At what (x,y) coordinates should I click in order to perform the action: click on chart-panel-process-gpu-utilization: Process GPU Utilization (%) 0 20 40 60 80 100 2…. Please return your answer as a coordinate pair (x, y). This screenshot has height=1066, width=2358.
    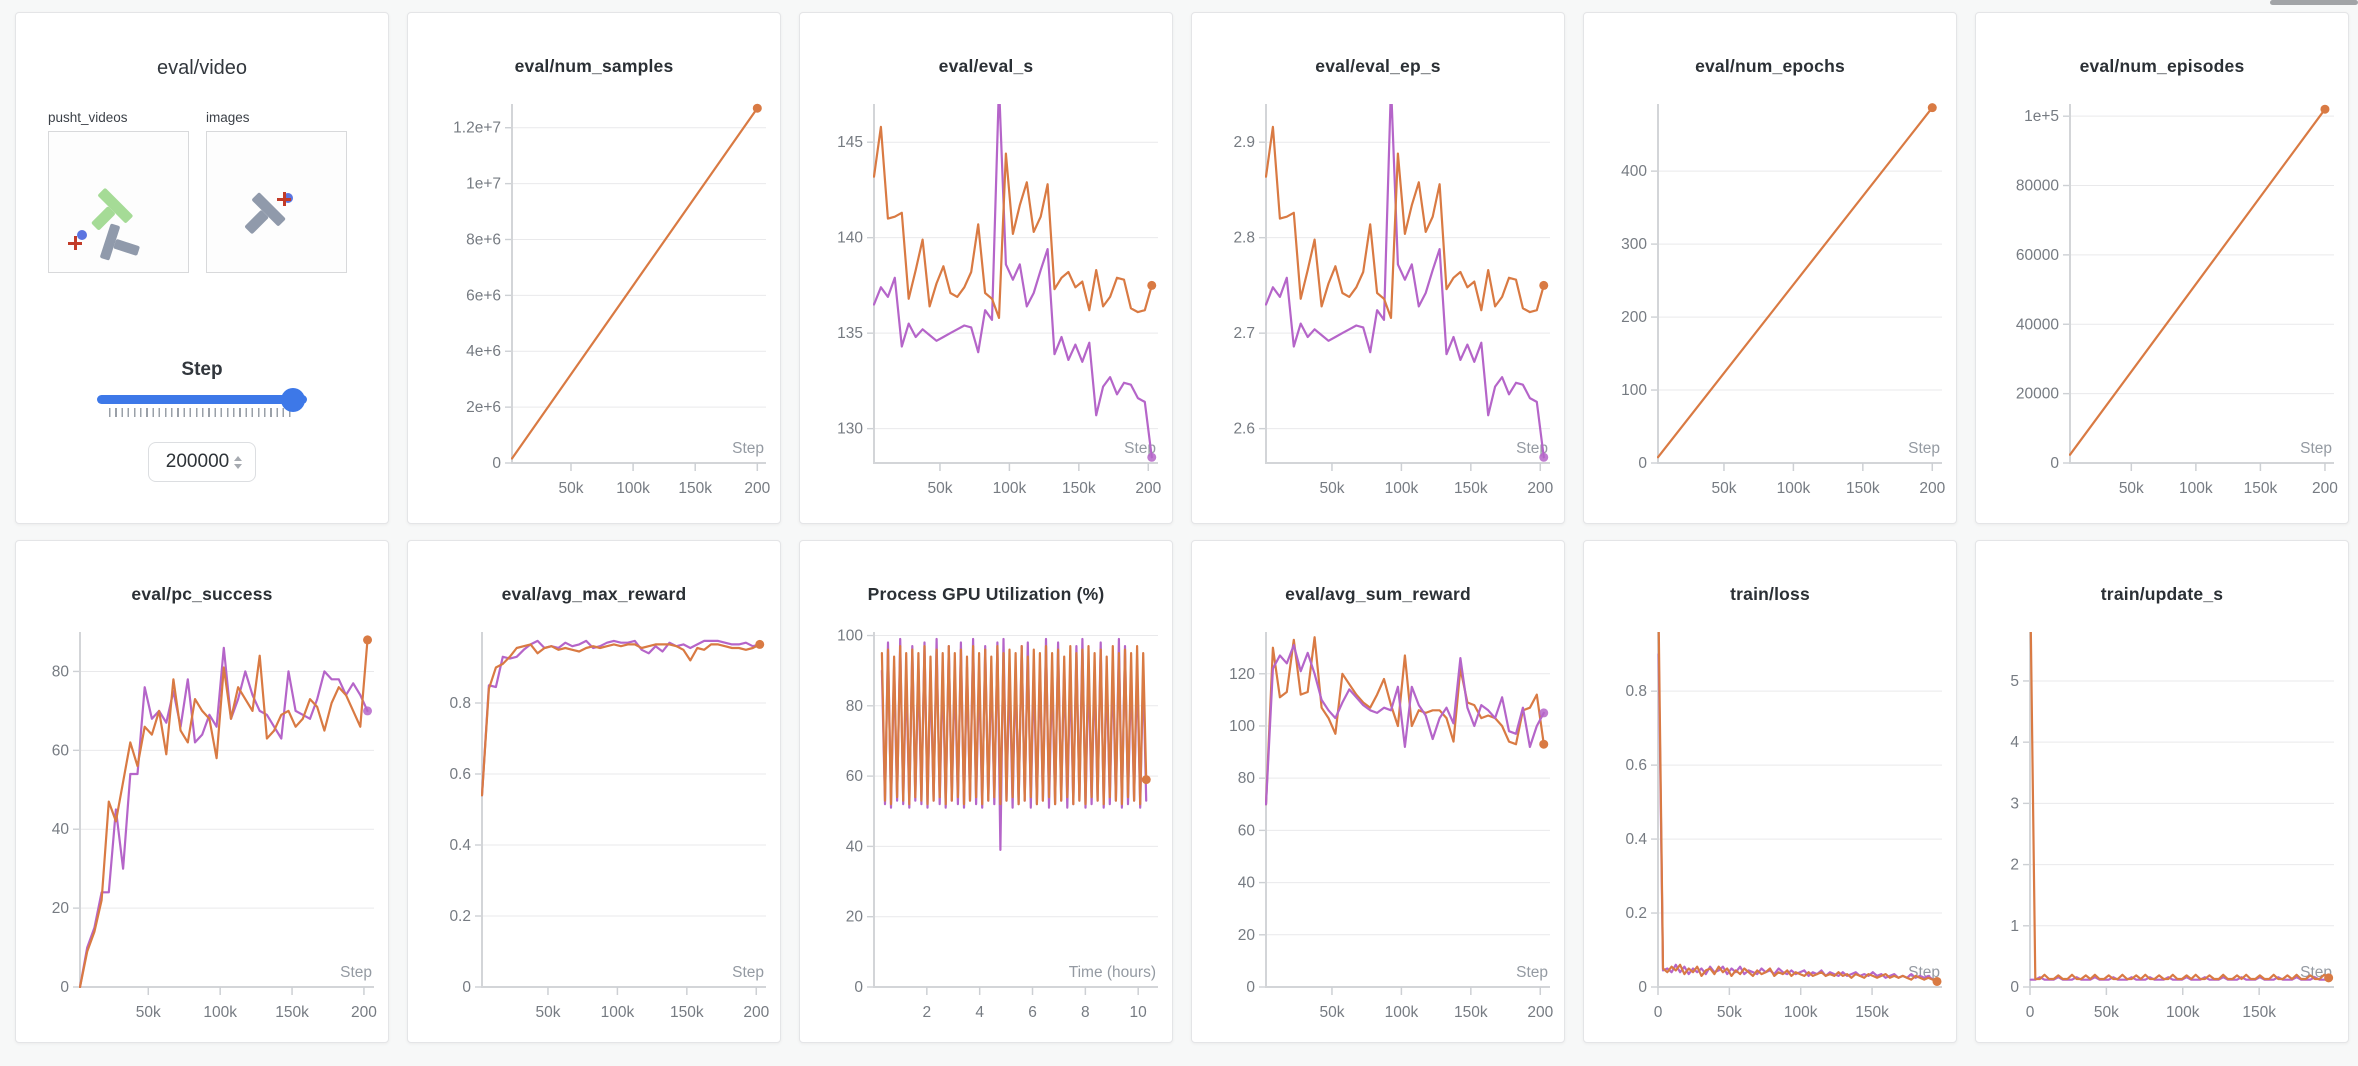
    Looking at the image, I should click on (986, 791).